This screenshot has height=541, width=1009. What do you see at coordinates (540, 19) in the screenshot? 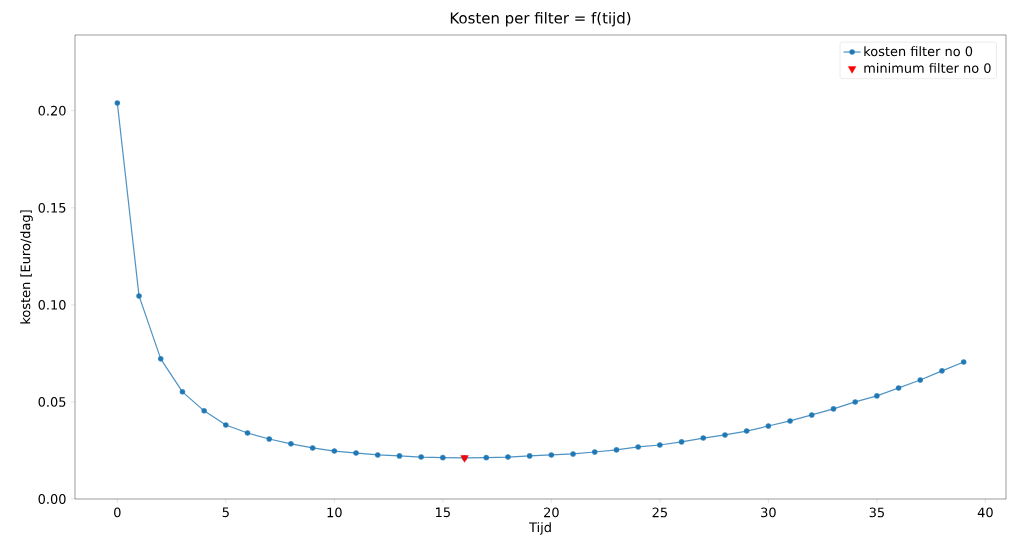
I see `chart-title: Kosten per filter = f(tijd)` at bounding box center [540, 19].